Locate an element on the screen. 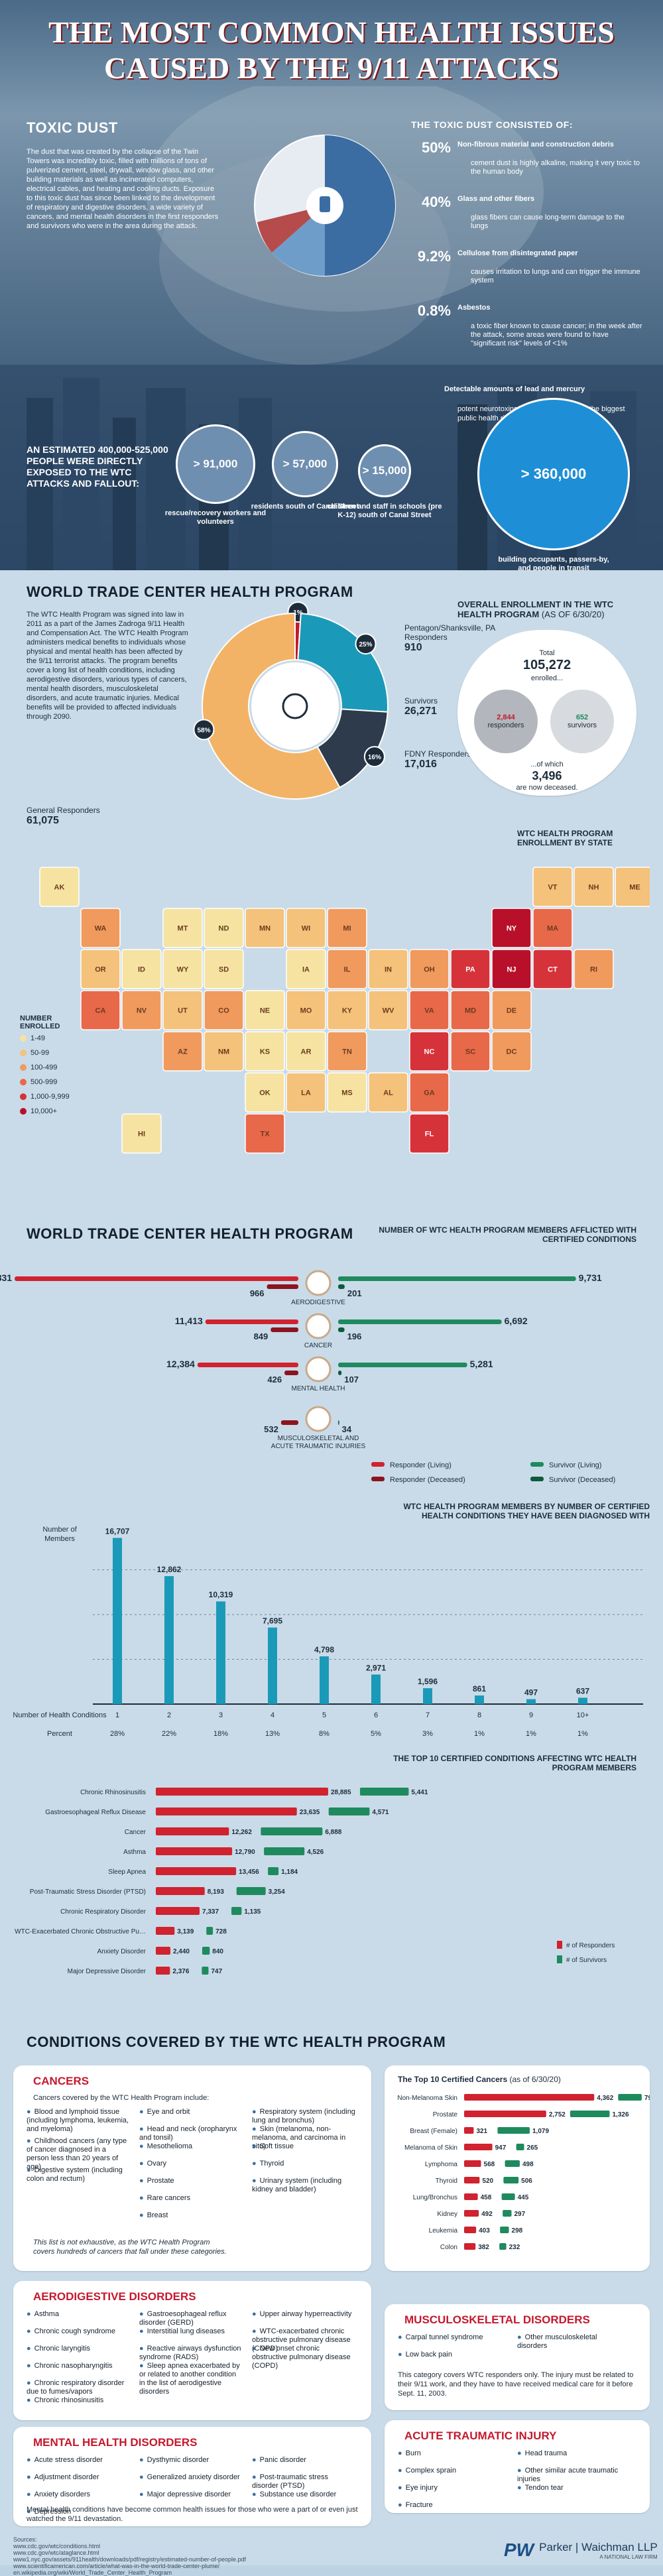 The image size is (663, 2576). state-label: SD is located at coordinates (224, 970).